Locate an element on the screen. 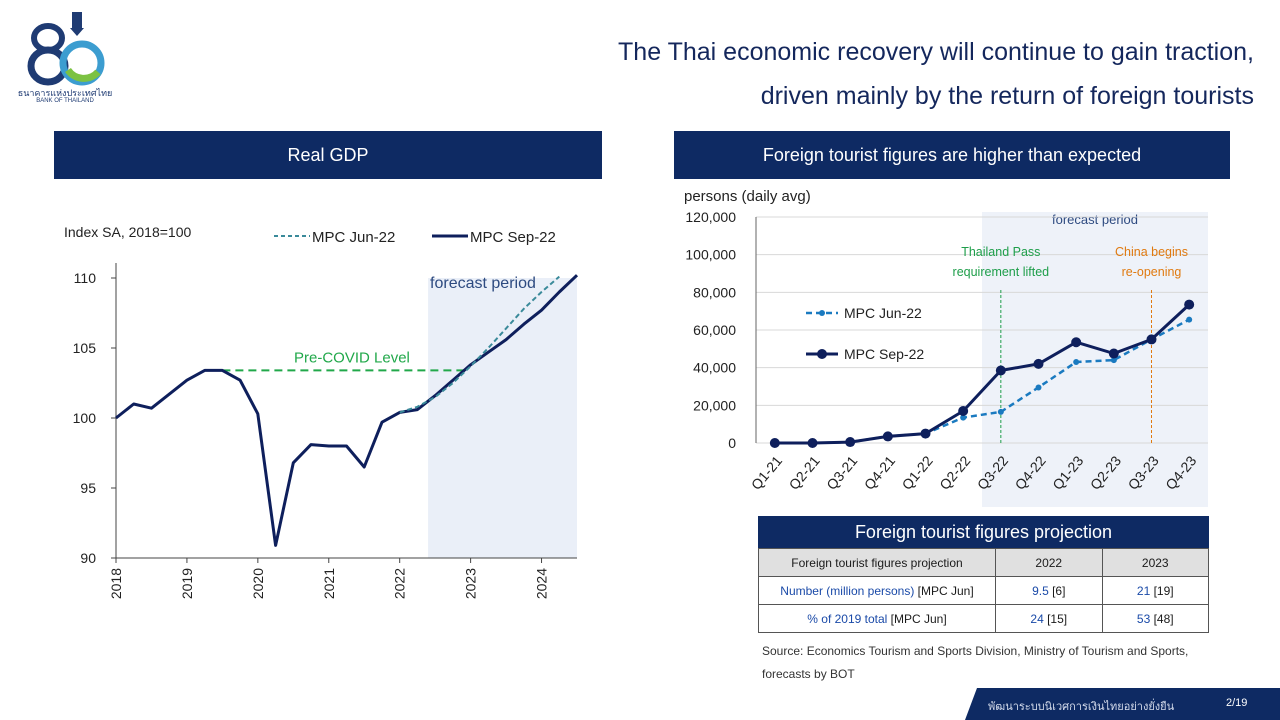  cell-2022-note: [6] is located at coordinates (1057, 590).